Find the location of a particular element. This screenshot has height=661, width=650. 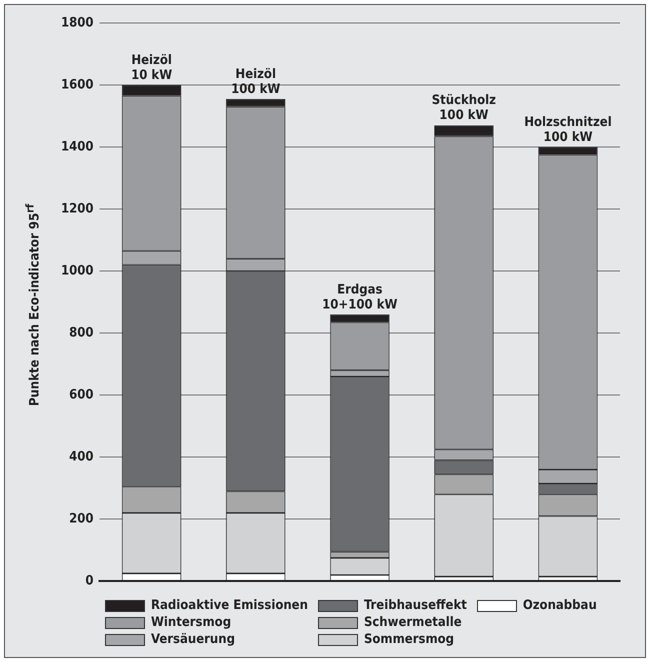

legend-label: Sommersmog is located at coordinates (409, 639).